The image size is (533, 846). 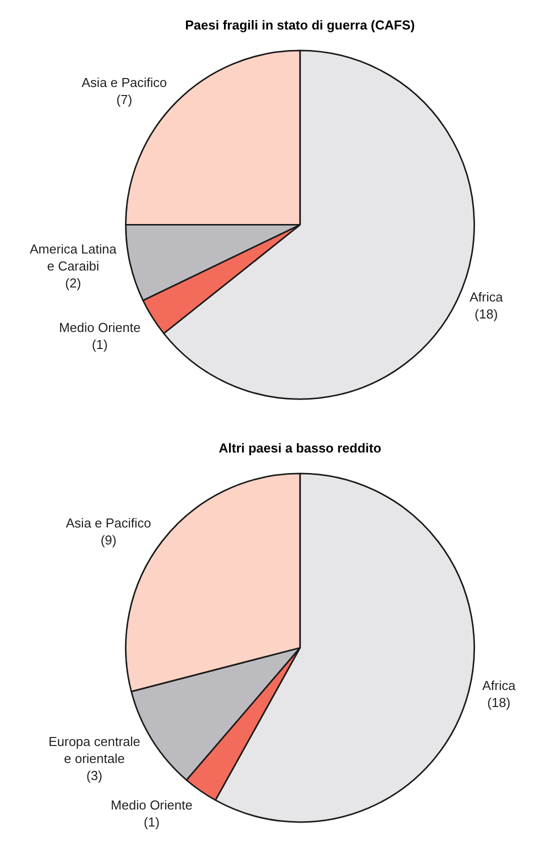 What do you see at coordinates (74, 257) in the screenshot?
I see `slice-label: America Latina e Caraibi` at bounding box center [74, 257].